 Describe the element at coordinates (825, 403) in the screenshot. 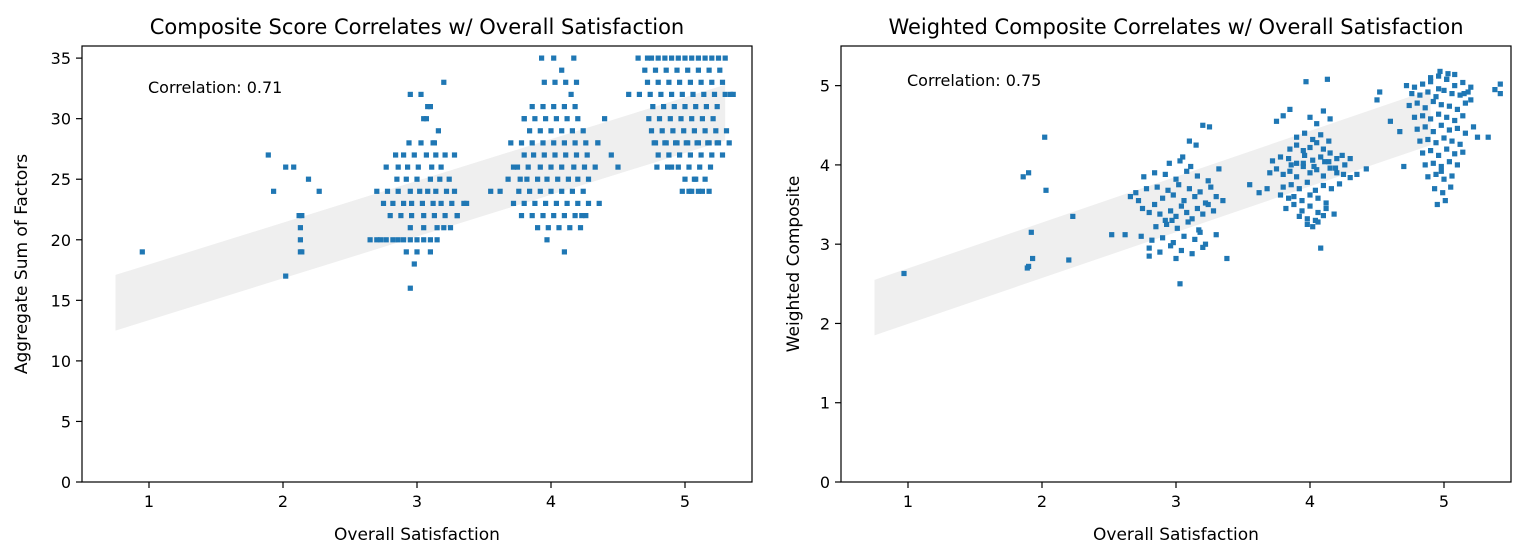

I see `y-tick-label: 1` at that location.